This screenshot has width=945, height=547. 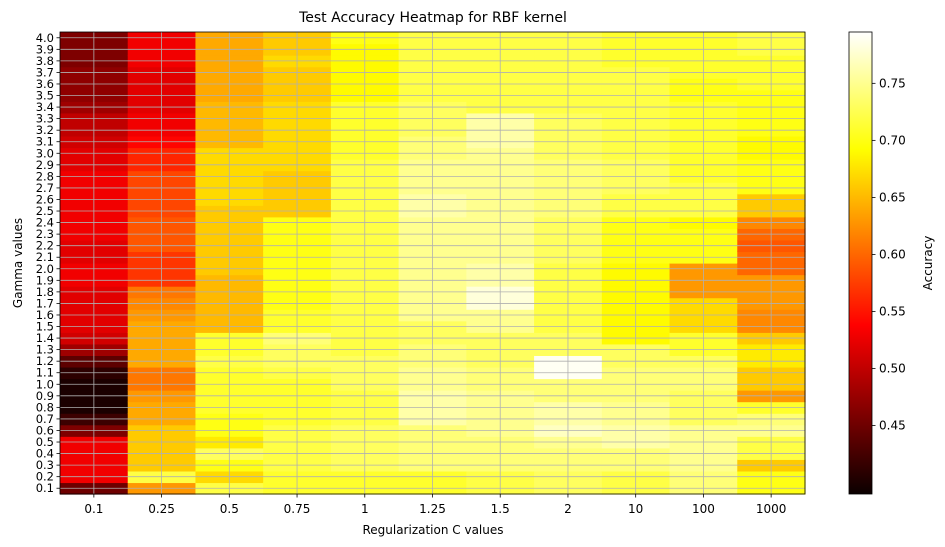 I want to click on colorbar-tick-label: 0.50, so click(x=892, y=369).